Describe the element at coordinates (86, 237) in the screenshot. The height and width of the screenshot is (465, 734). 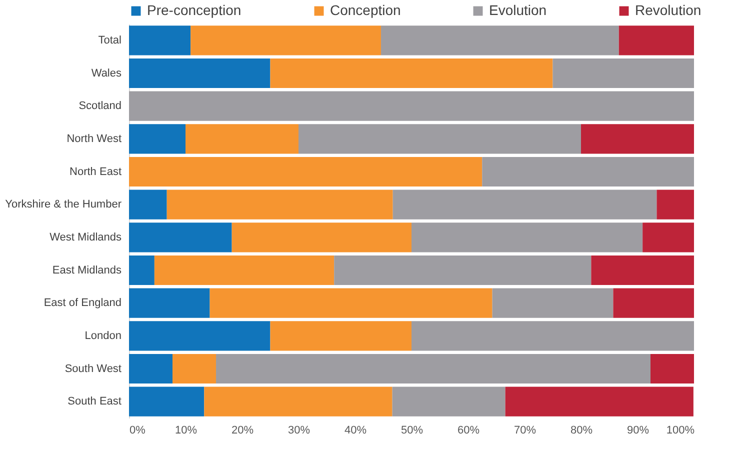
I see `y-tick-label: West Midlands` at that location.